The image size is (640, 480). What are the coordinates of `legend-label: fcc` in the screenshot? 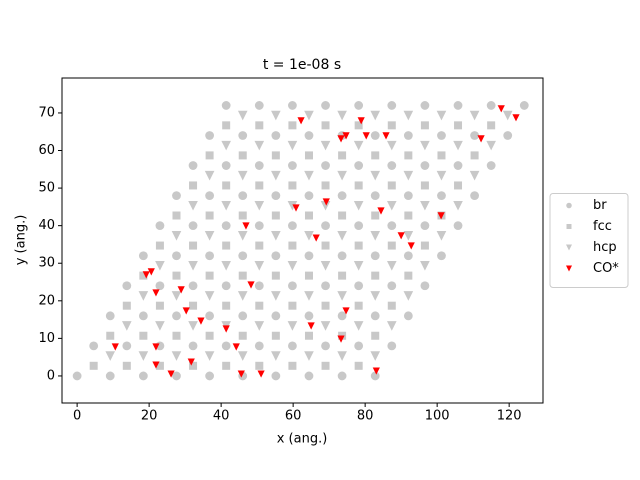 It's located at (602, 226).